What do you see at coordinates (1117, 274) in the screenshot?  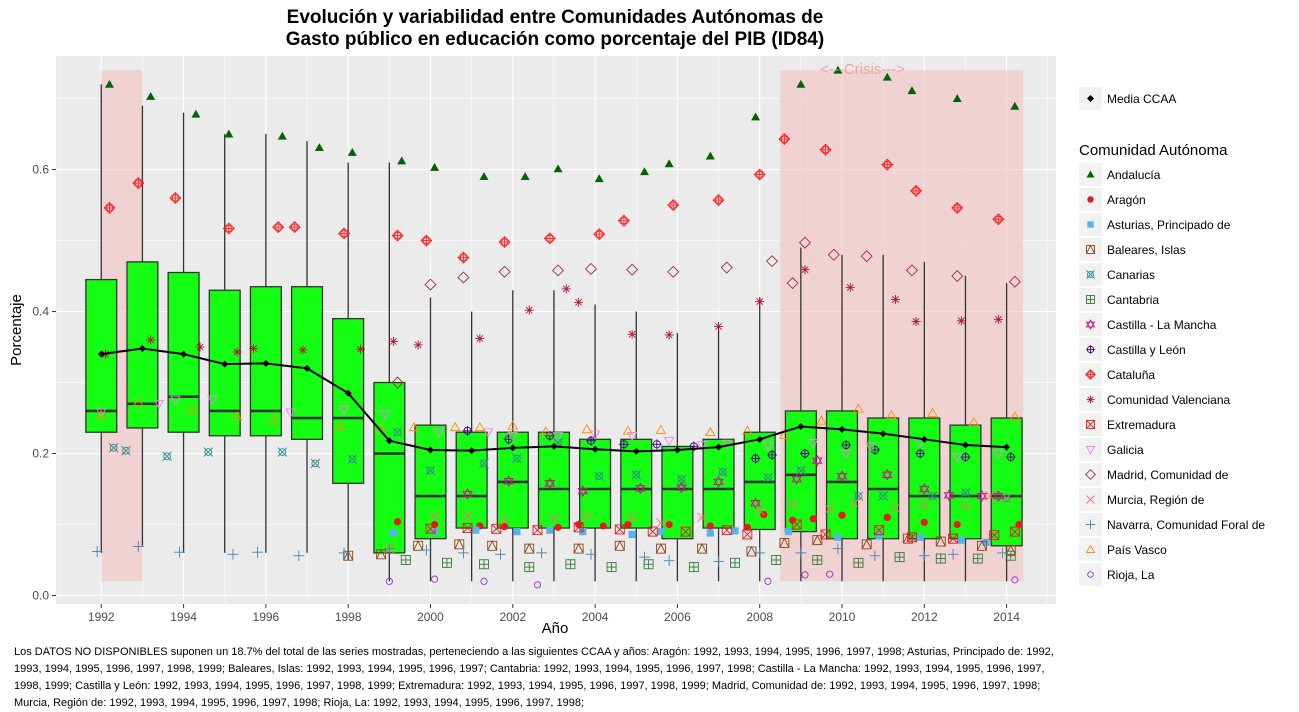 I see `legend-item: Canarias` at bounding box center [1117, 274].